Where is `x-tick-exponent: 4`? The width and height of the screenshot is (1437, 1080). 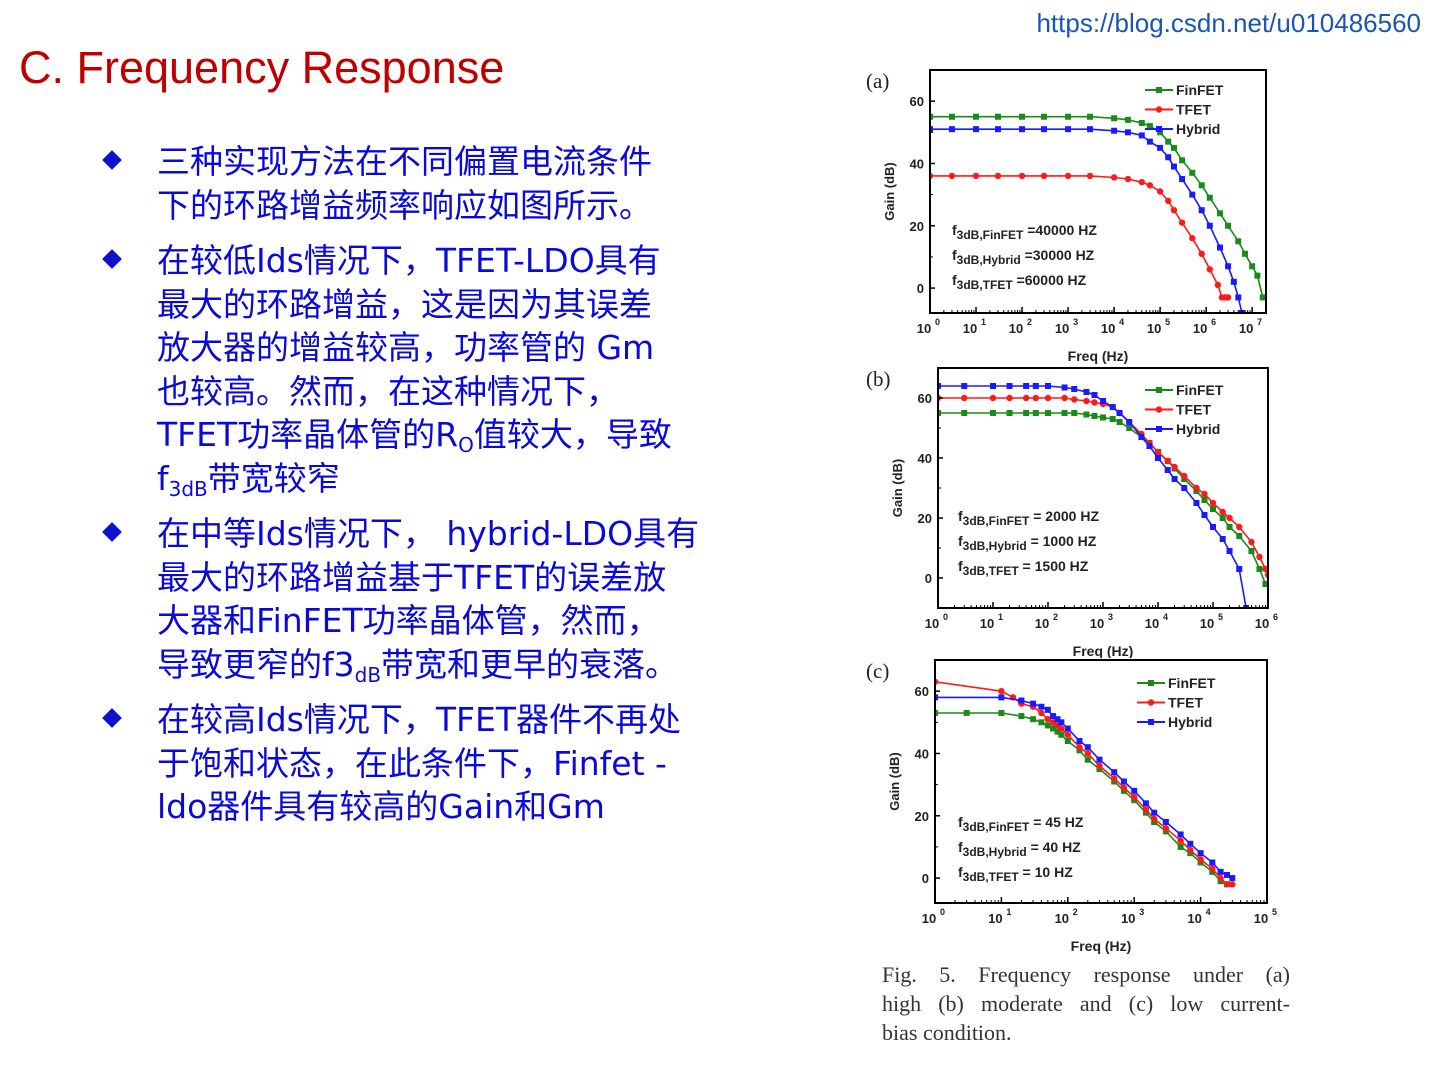
x-tick-exponent: 4 is located at coordinates (1121, 322).